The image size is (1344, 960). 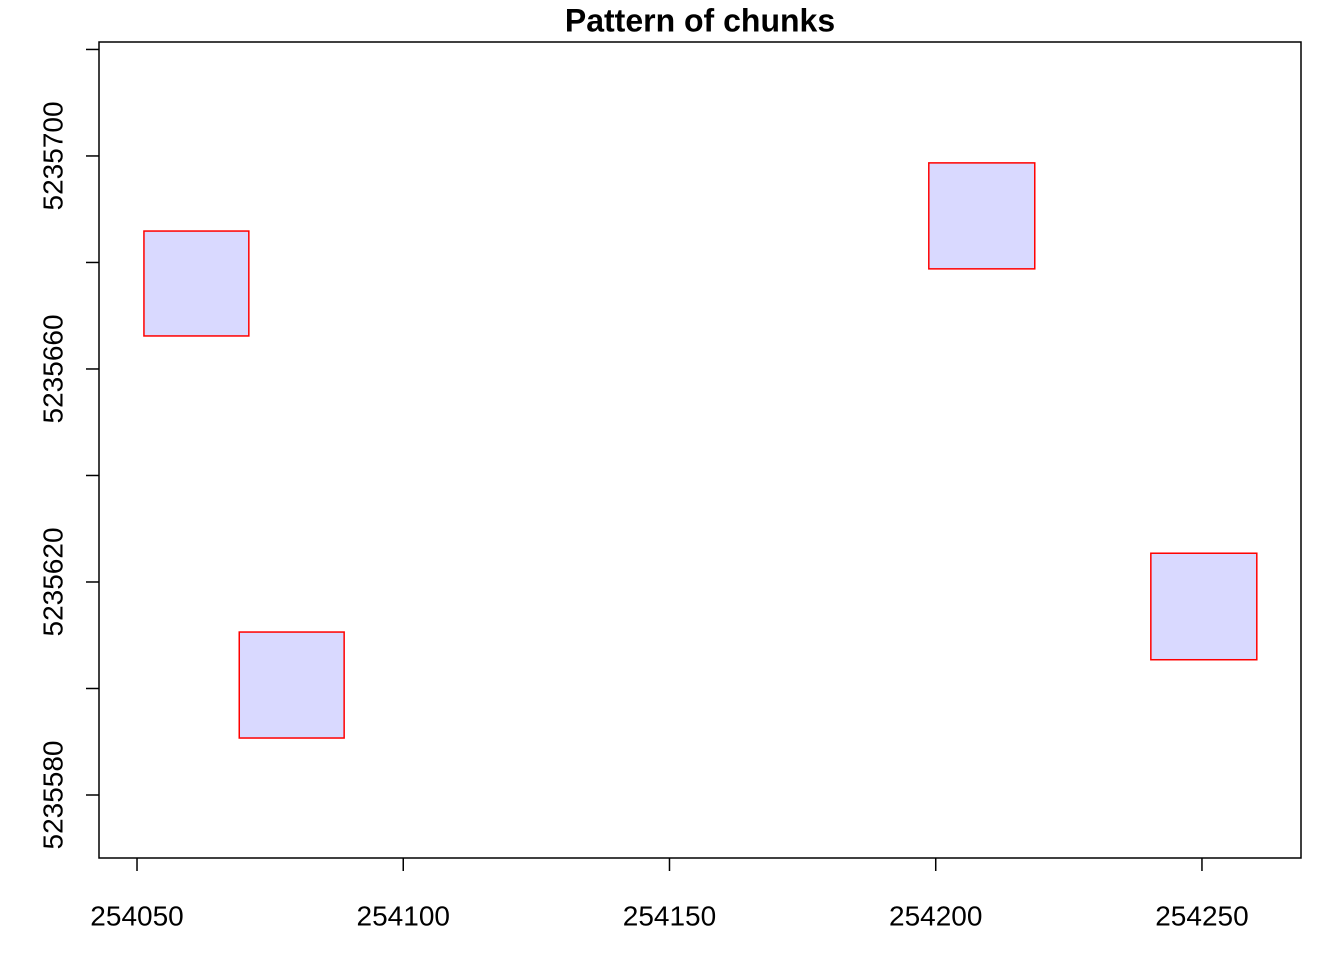 What do you see at coordinates (52, 368) in the screenshot?
I see `y-tick-label: 5235660` at bounding box center [52, 368].